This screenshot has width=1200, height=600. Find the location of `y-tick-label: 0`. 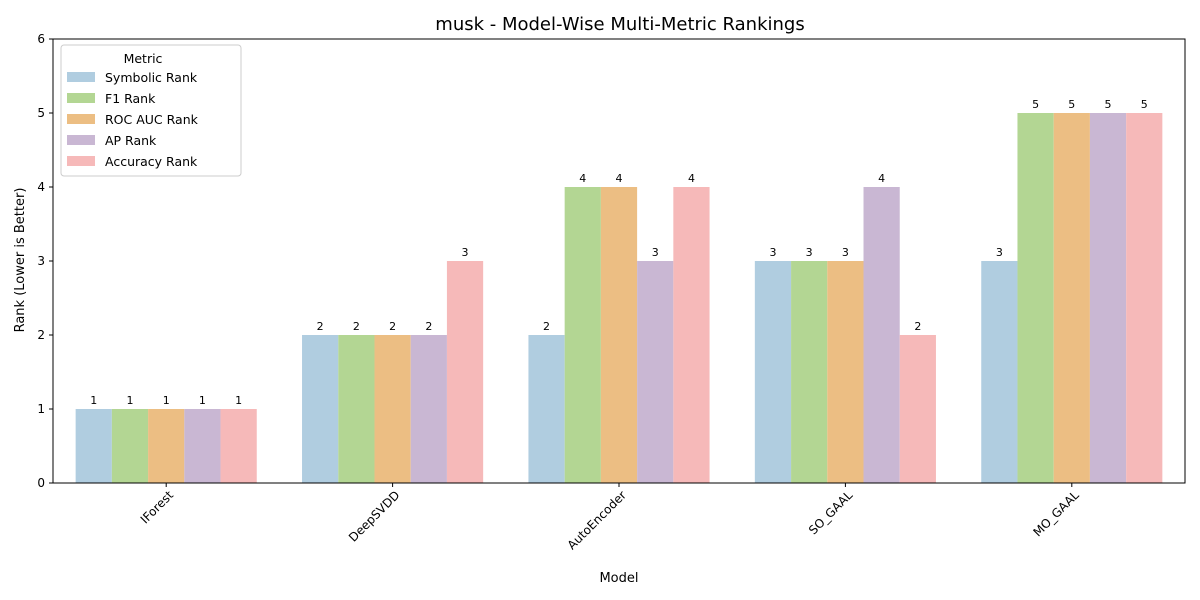

y-tick-label: 0 is located at coordinates (41, 483).